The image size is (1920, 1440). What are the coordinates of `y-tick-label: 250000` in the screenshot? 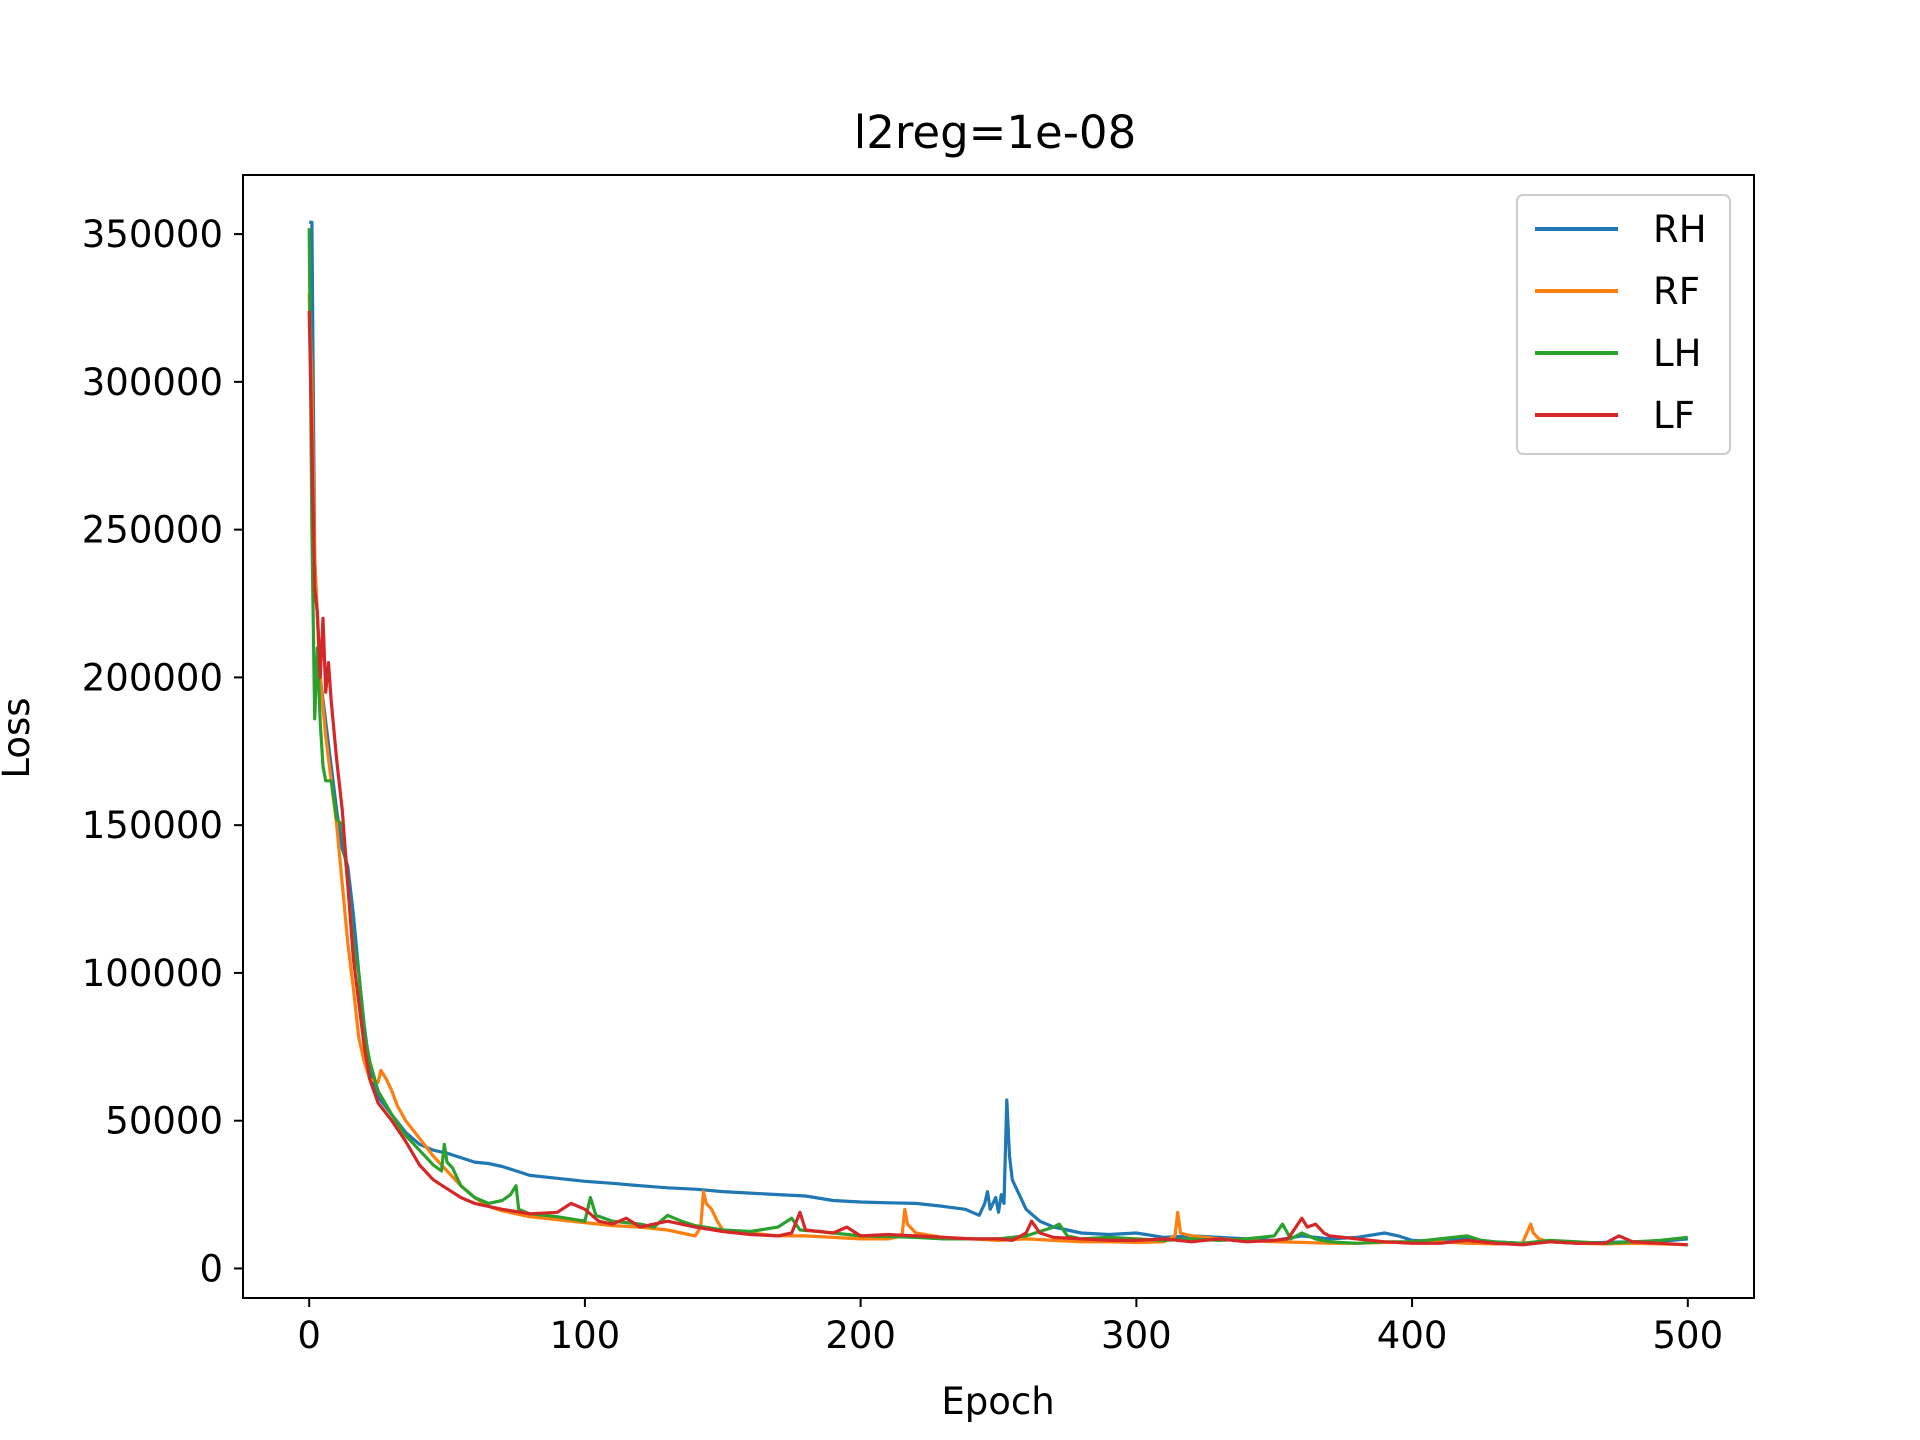 It's located at (152, 530).